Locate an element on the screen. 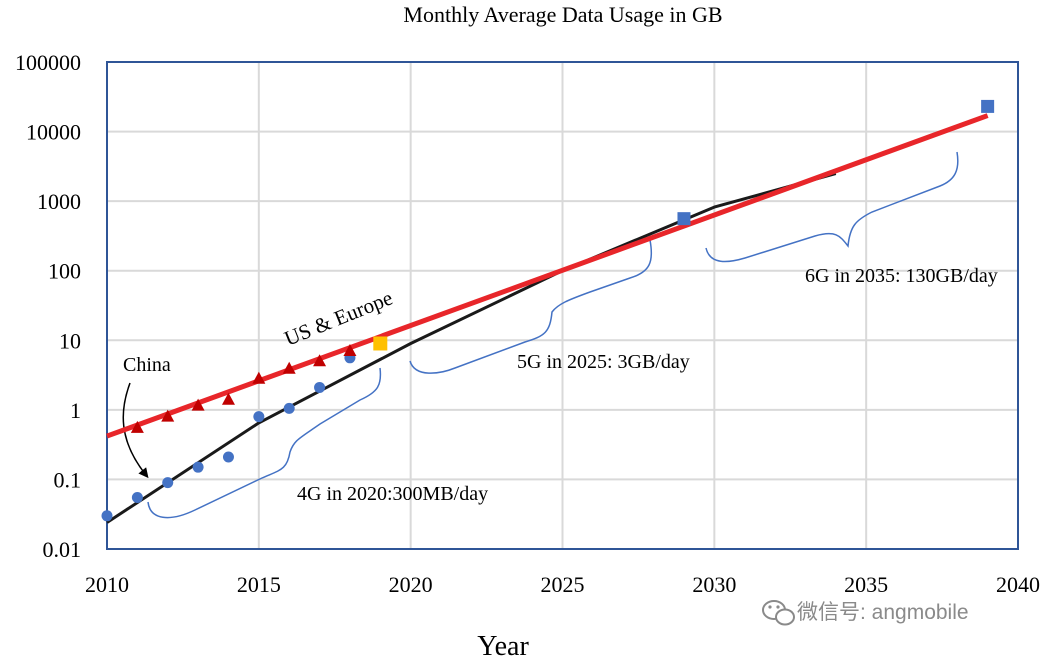  brace-5g is located at coordinates (531, 306).